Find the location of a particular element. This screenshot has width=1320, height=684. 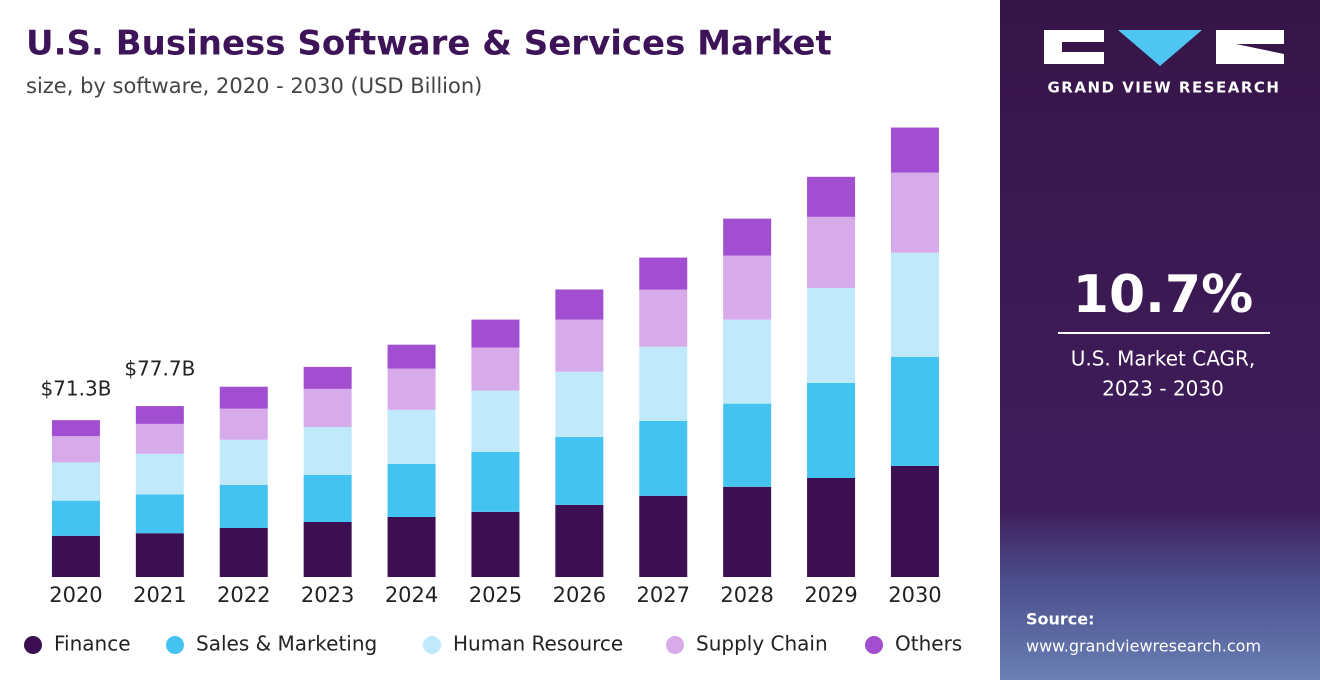

total-label: $71.3B is located at coordinates (75, 389).